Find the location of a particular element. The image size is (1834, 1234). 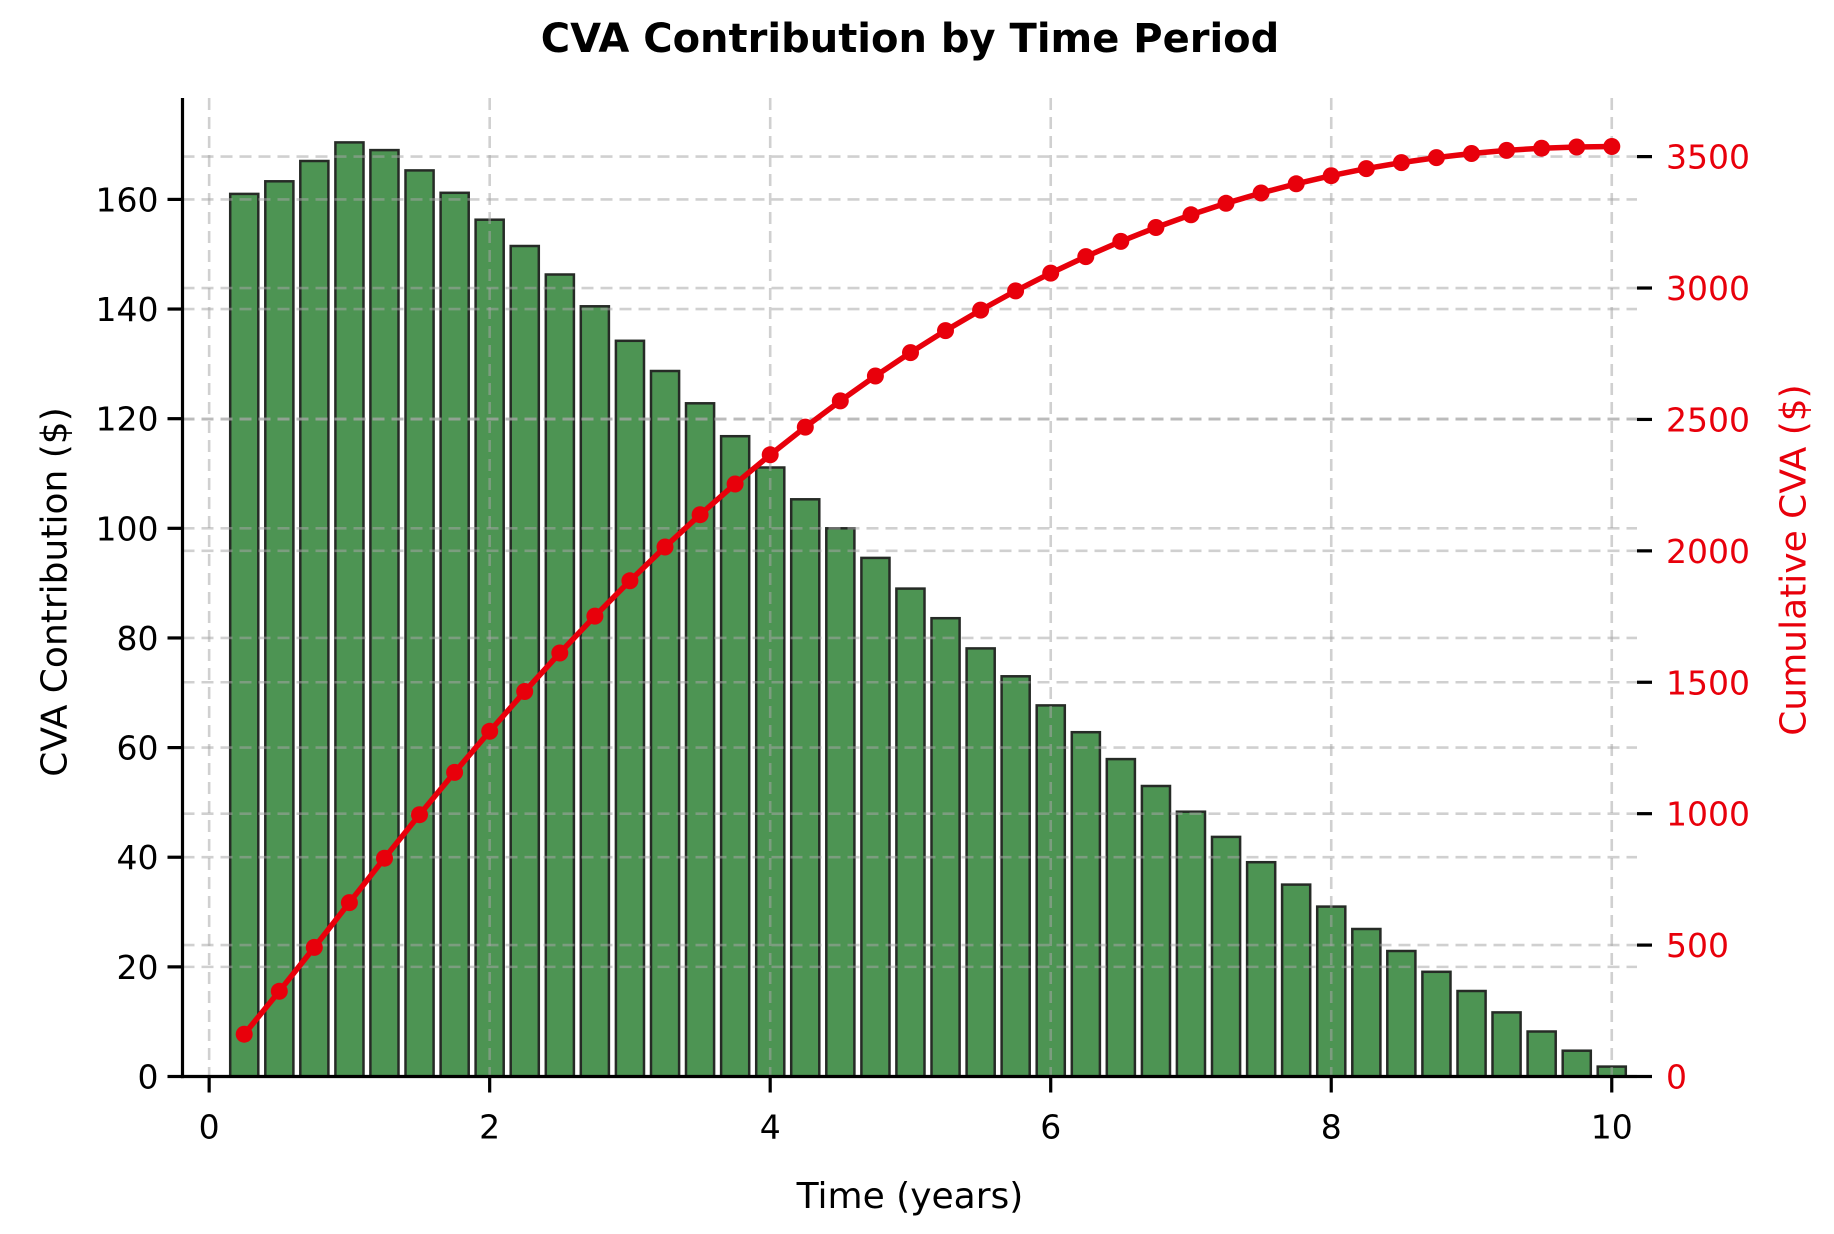

right-tick-label: 2000 is located at coordinates (1708, 551).